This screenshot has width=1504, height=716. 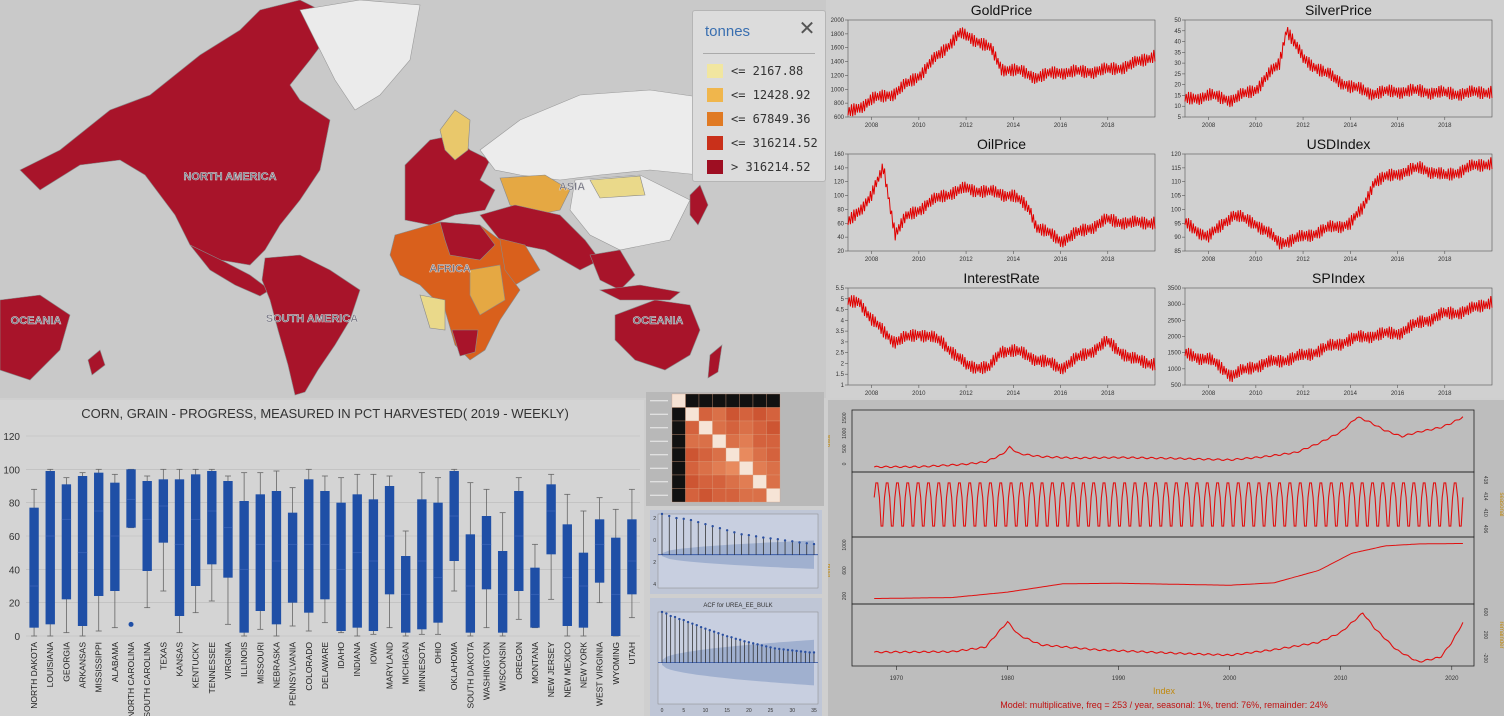 What do you see at coordinates (465, 343) in the screenshot?
I see `southern-africa-region` at bounding box center [465, 343].